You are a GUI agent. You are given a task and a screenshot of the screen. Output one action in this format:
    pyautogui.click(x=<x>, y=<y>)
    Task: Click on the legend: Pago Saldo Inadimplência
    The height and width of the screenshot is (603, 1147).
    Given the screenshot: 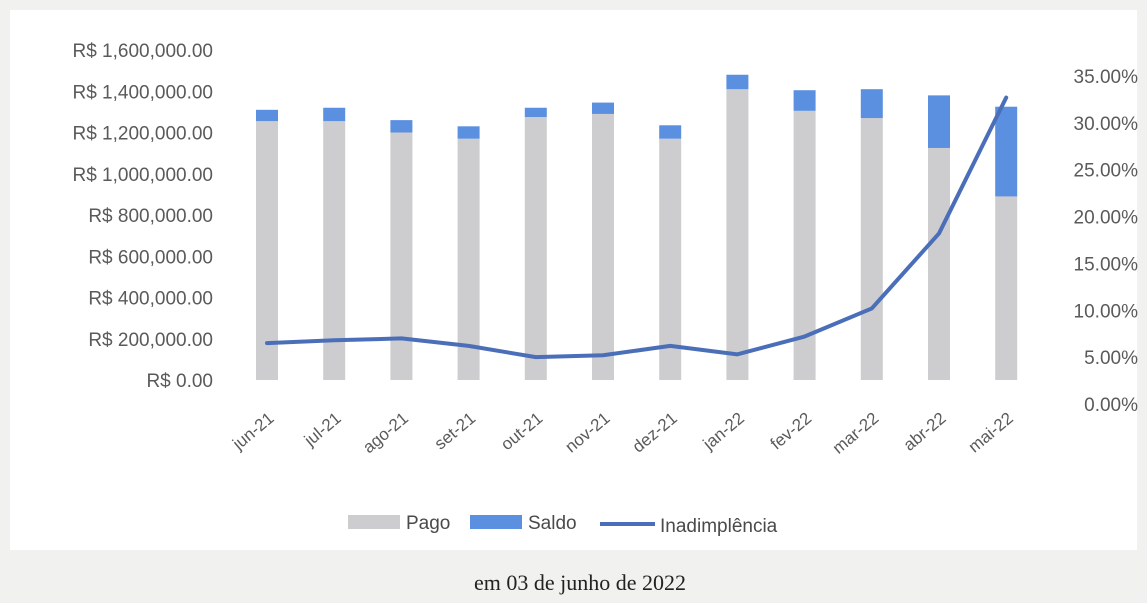 What is the action you would take?
    pyautogui.click(x=563, y=525)
    